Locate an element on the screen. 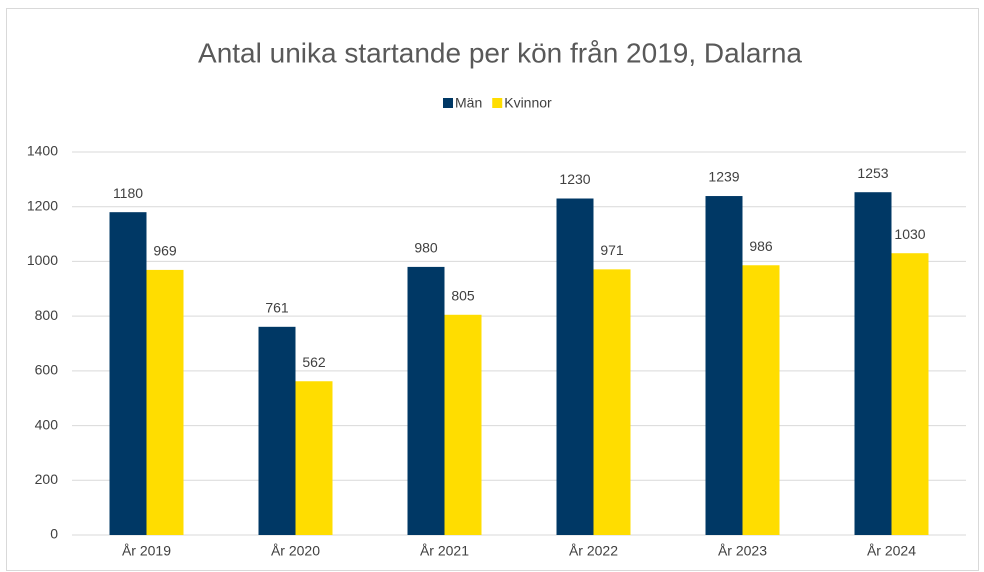 The image size is (984, 572). data-label: 1239 is located at coordinates (723, 177).